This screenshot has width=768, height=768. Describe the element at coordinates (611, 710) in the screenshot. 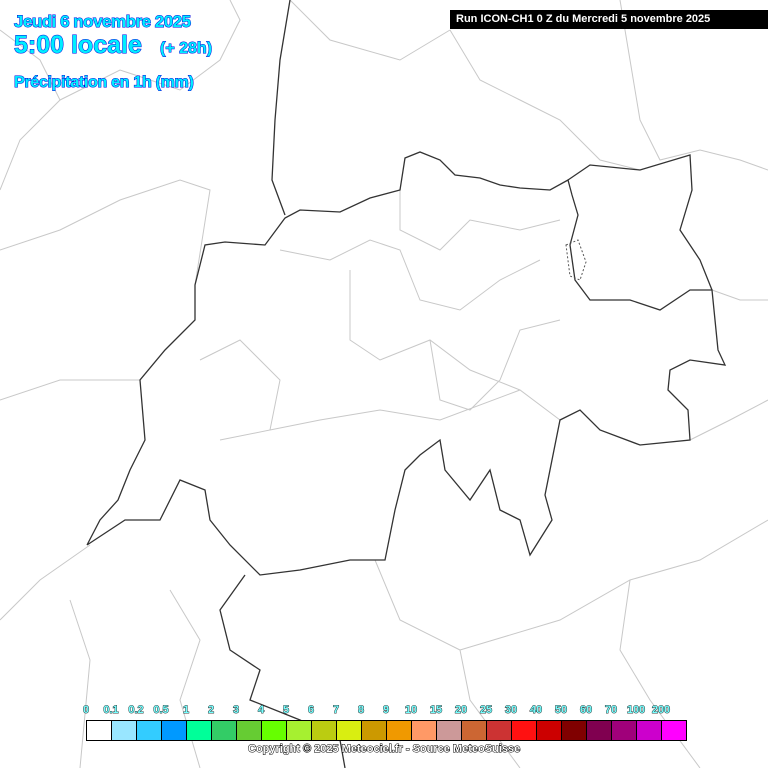

I see `legend-label: 70` at that location.